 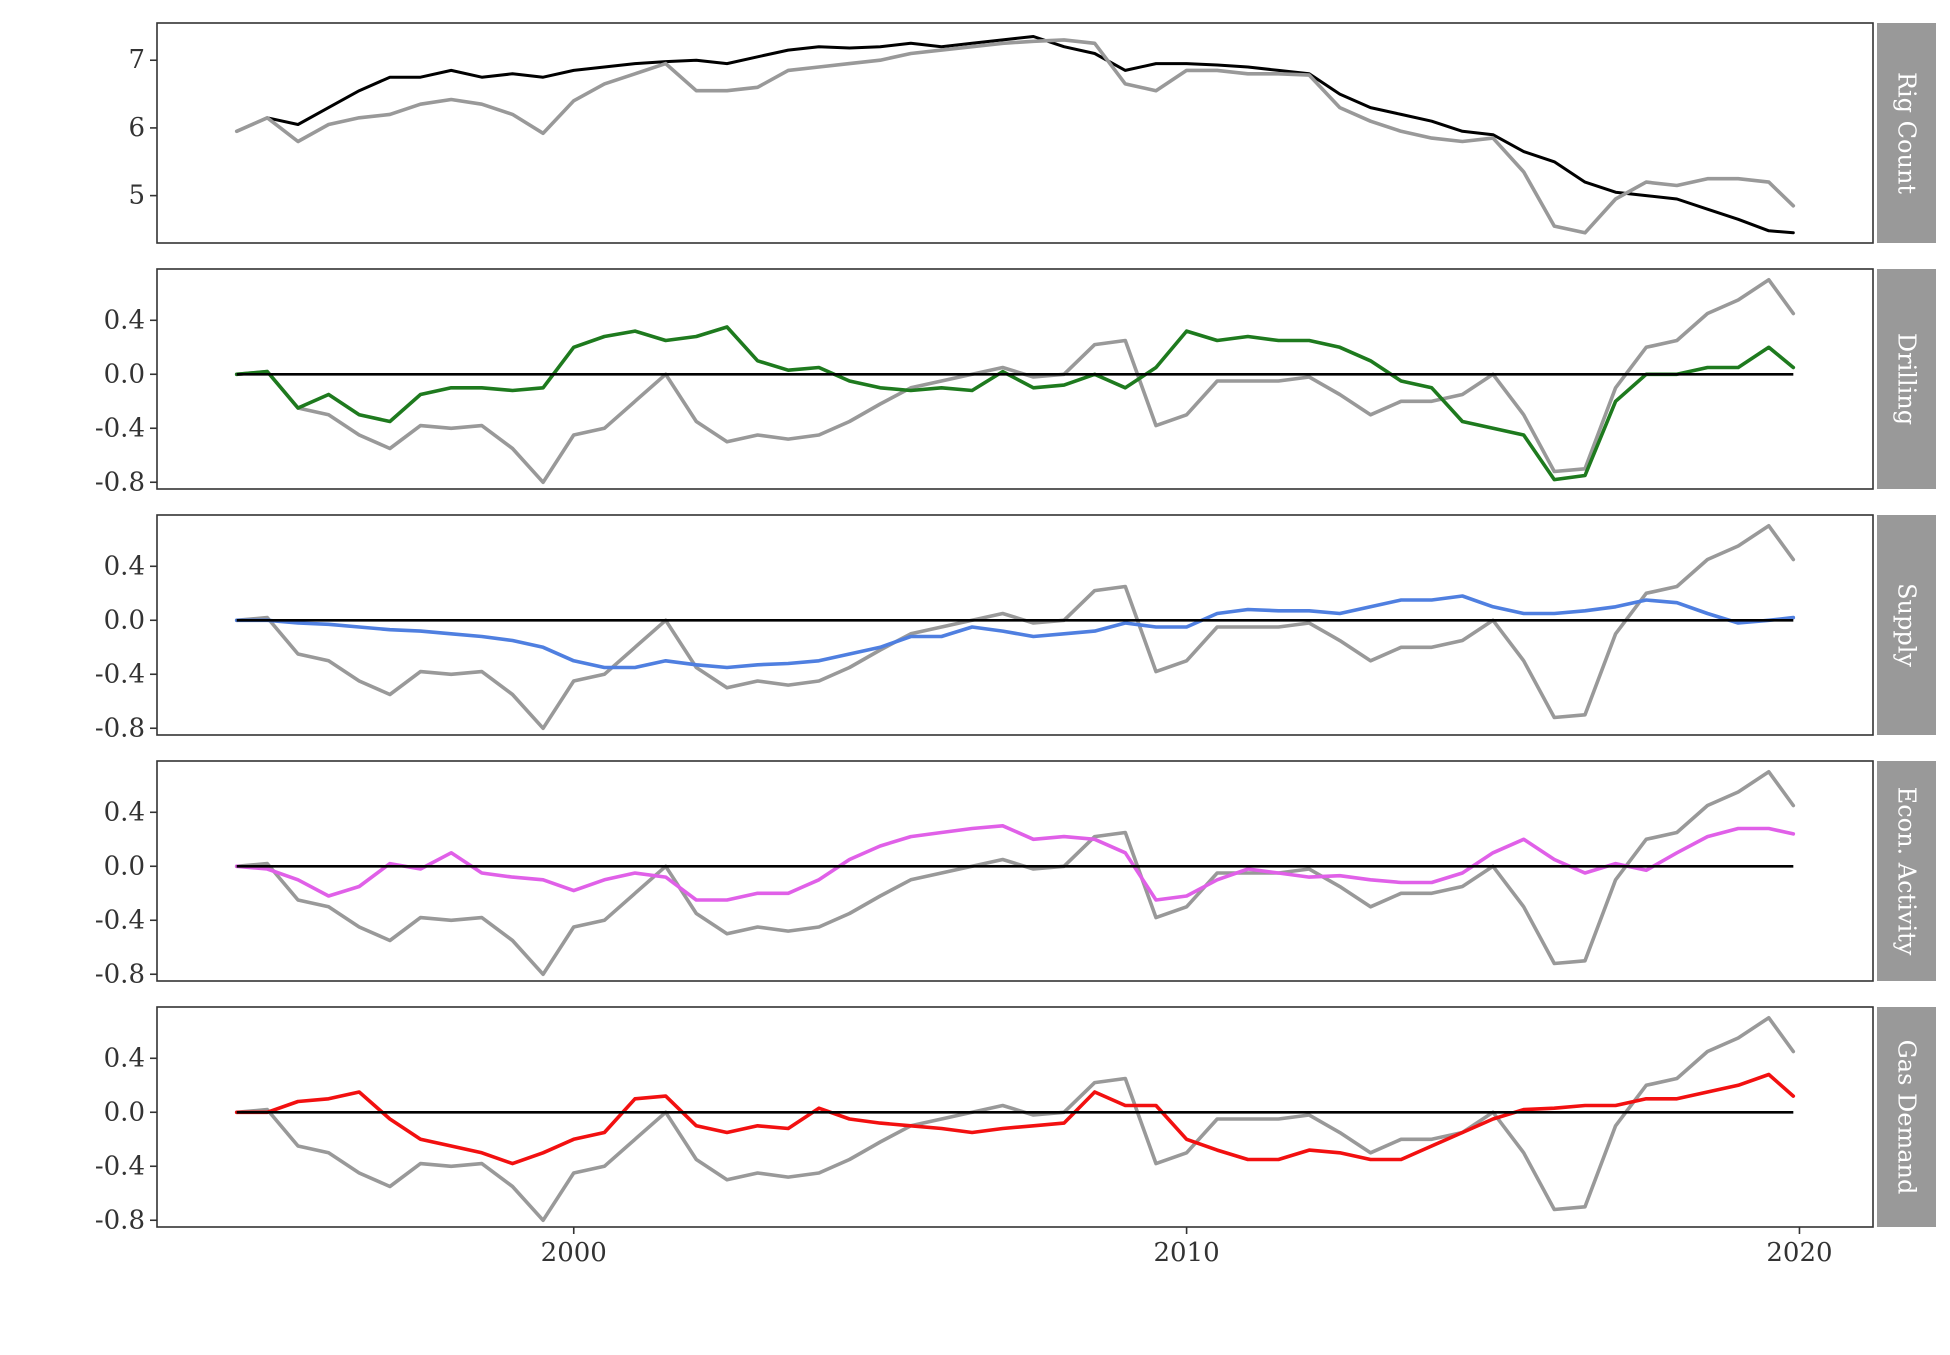 I want to click on strip-drilling, so click(x=1906, y=379).